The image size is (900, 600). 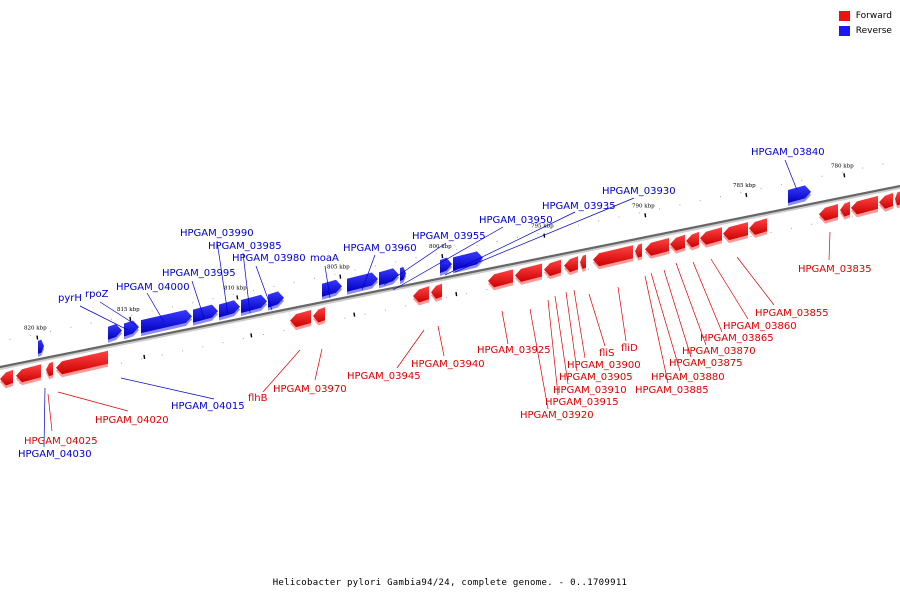 I want to click on reverse-gene-label: HPGAM_03955, so click(x=449, y=236).